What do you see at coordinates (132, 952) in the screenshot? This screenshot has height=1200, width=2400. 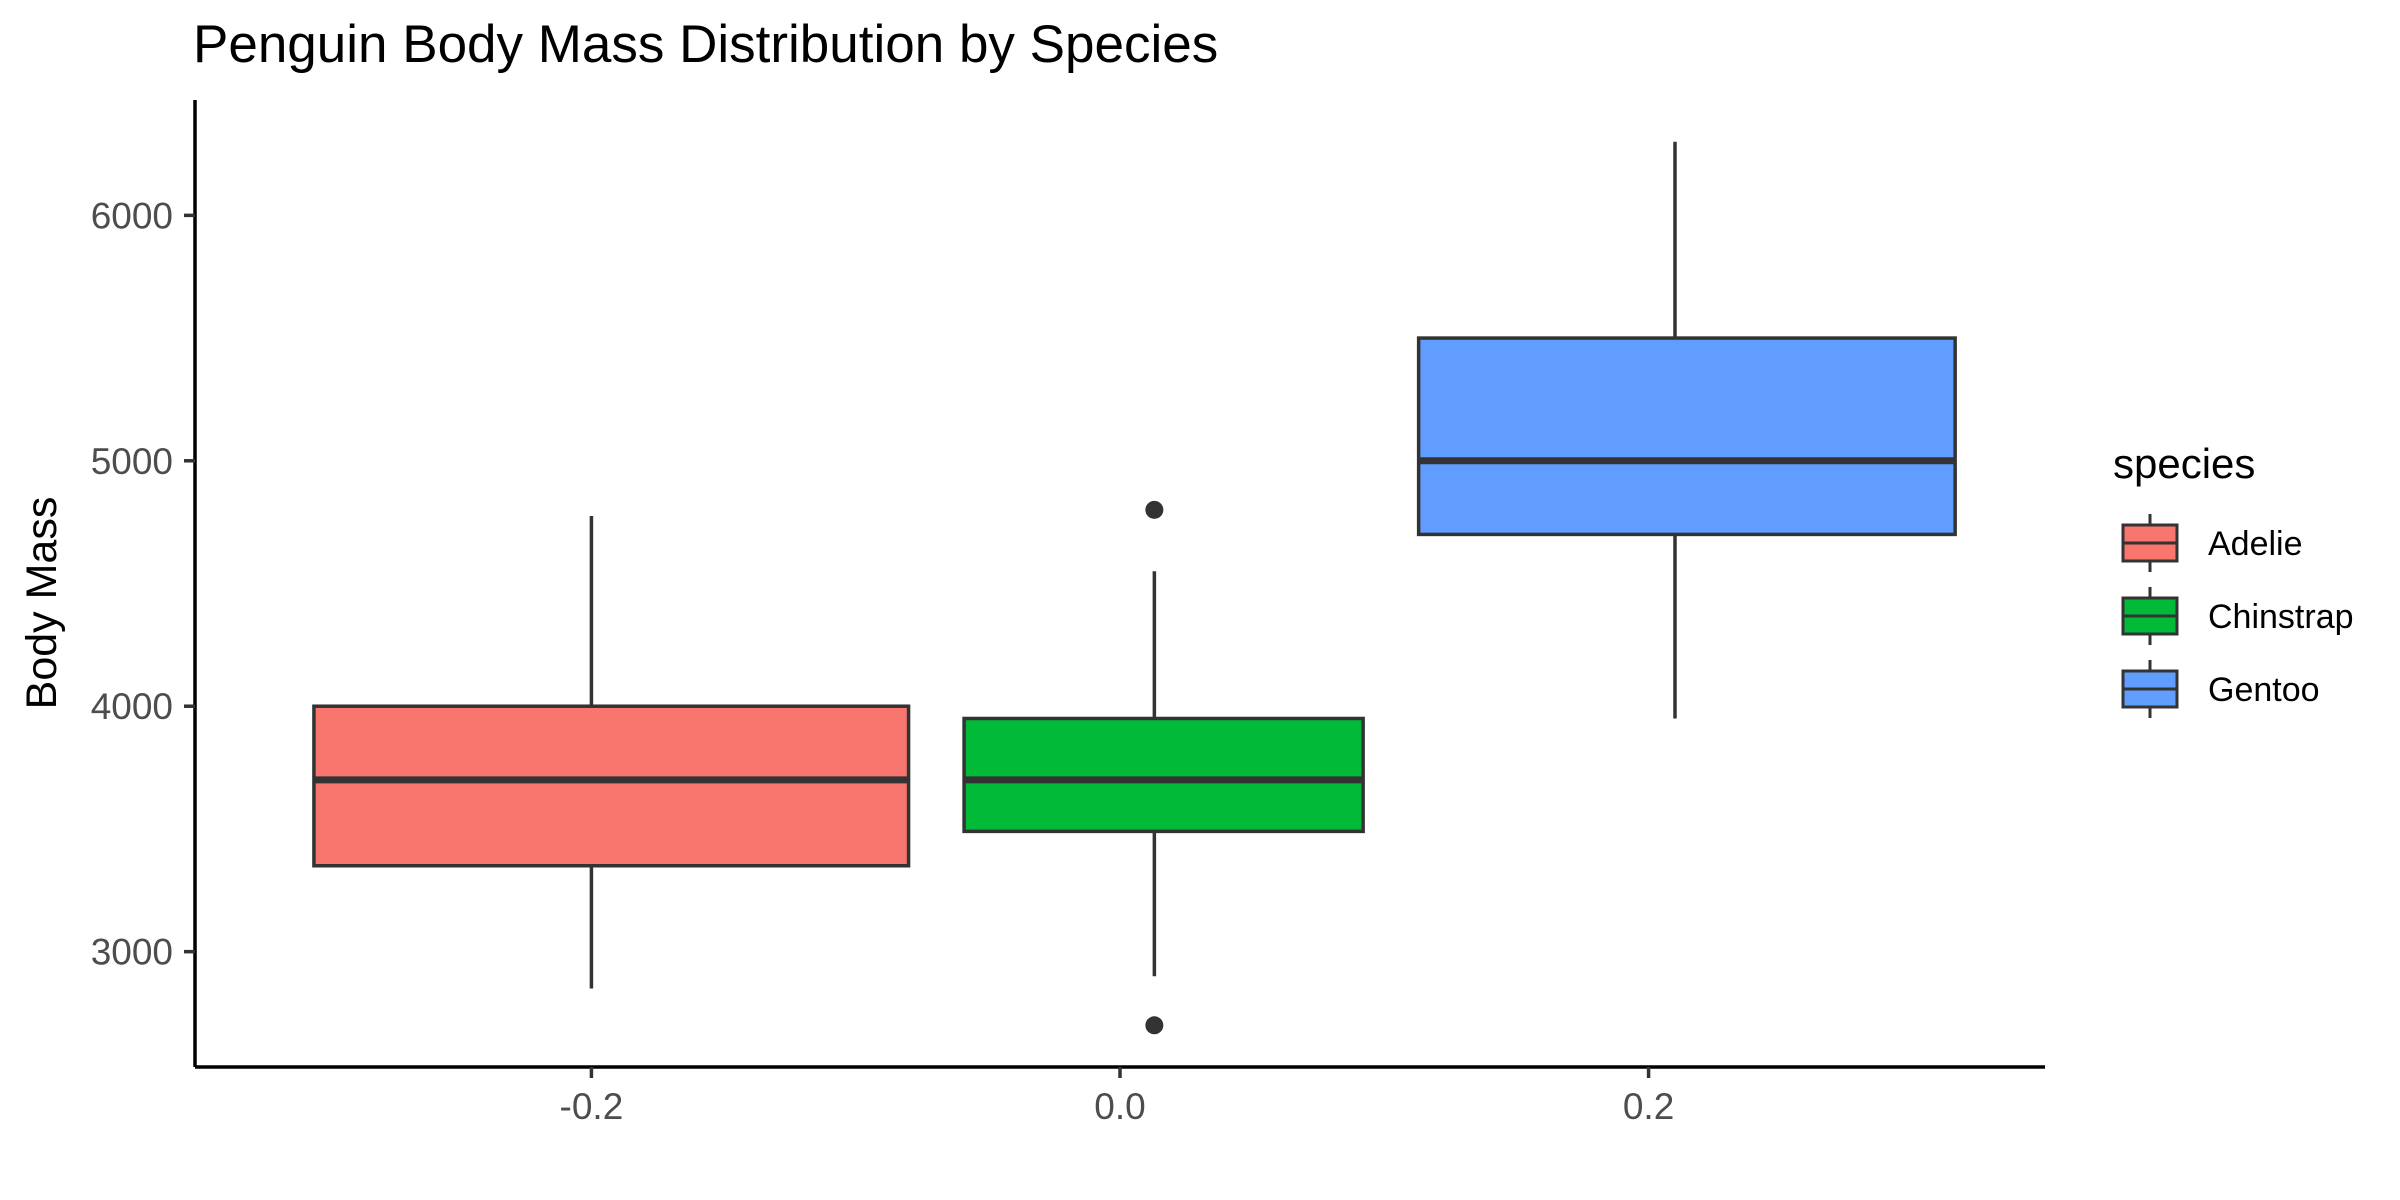 I see `y-tick-label: 3000` at bounding box center [132, 952].